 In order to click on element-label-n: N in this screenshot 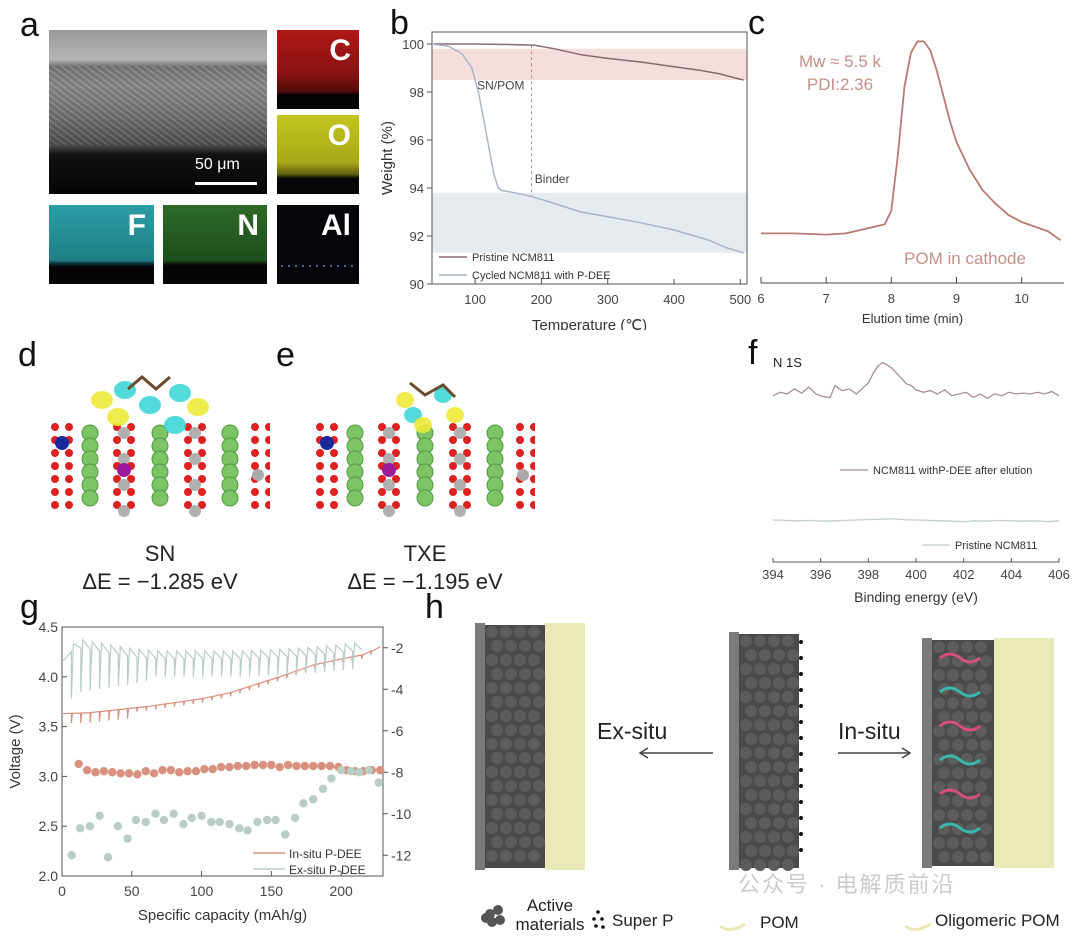, I will do `click(248, 225)`.